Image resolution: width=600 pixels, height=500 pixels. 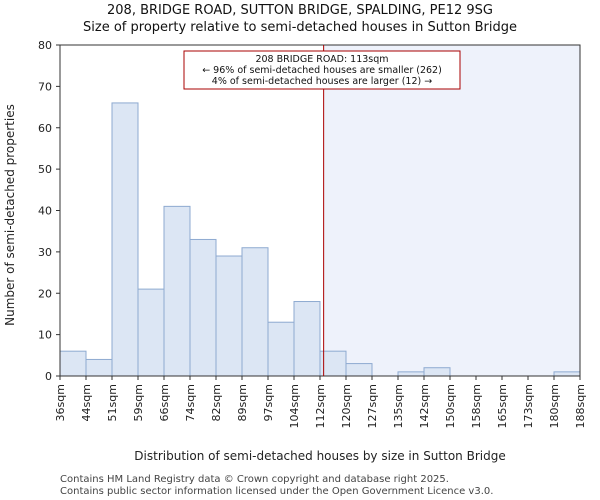 What do you see at coordinates (190, 402) in the screenshot?
I see `x-tick-label: 74sqm` at bounding box center [190, 402].